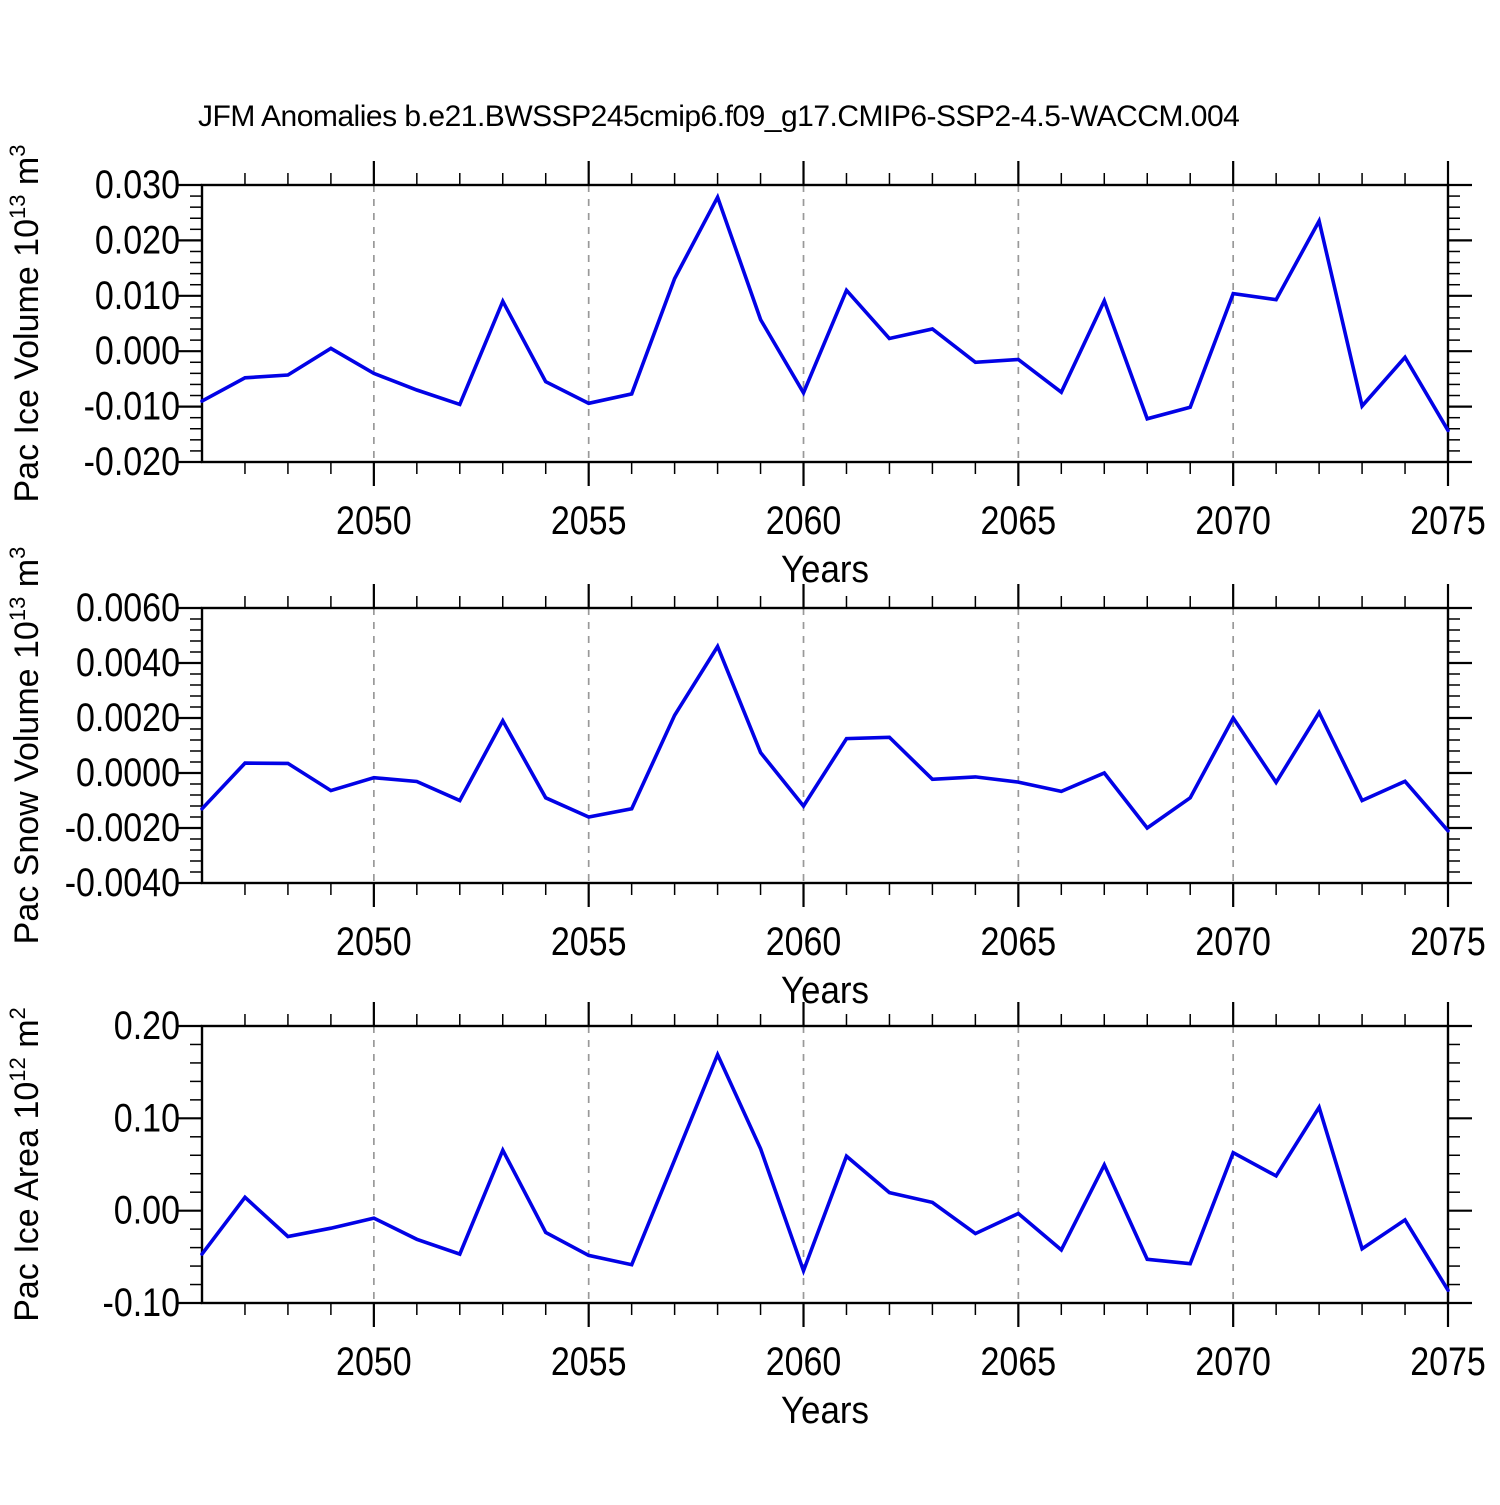  What do you see at coordinates (128, 608) in the screenshot?
I see `y-tick-label: 0.0060` at bounding box center [128, 608].